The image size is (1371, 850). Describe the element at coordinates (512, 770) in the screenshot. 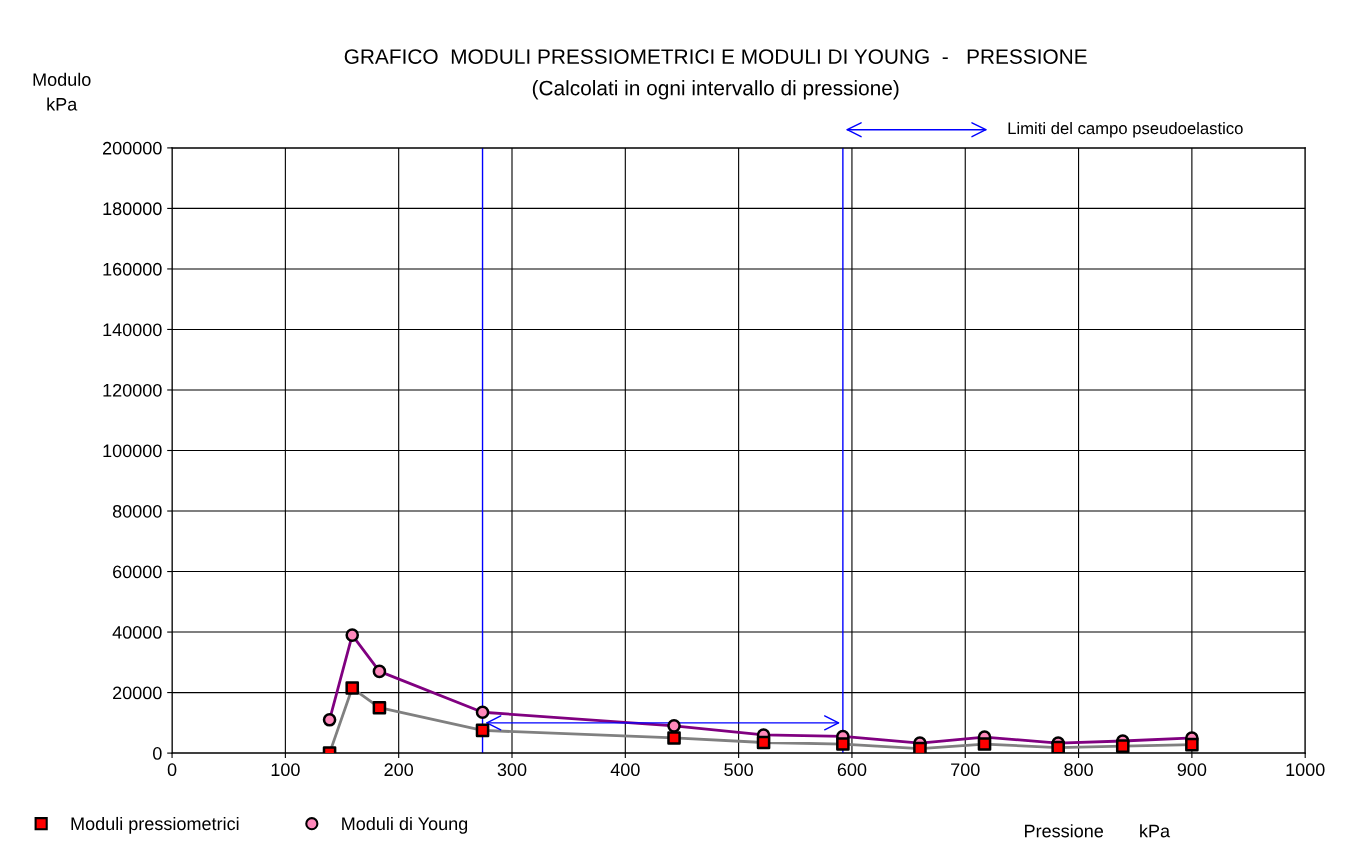

I see `x-tick-label: 300` at that location.